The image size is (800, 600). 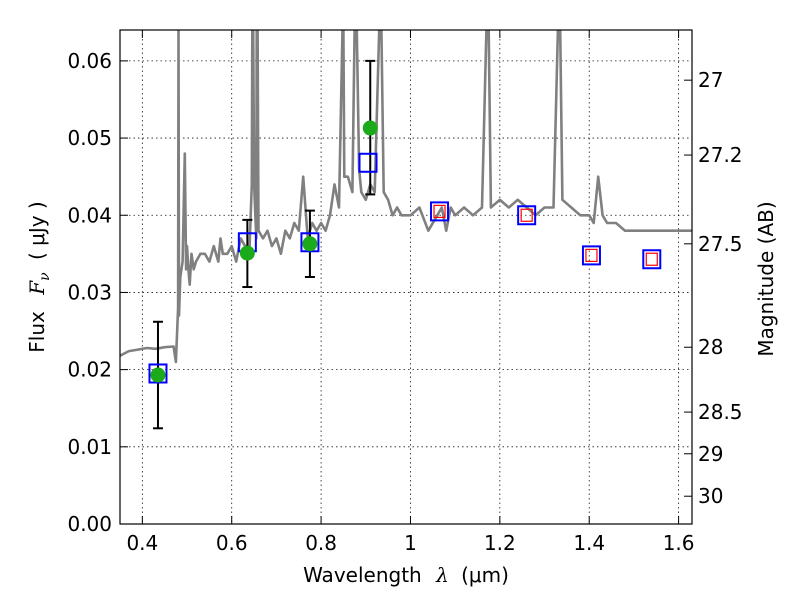 I want to click on y2-tick-label: 28, so click(x=710, y=347).